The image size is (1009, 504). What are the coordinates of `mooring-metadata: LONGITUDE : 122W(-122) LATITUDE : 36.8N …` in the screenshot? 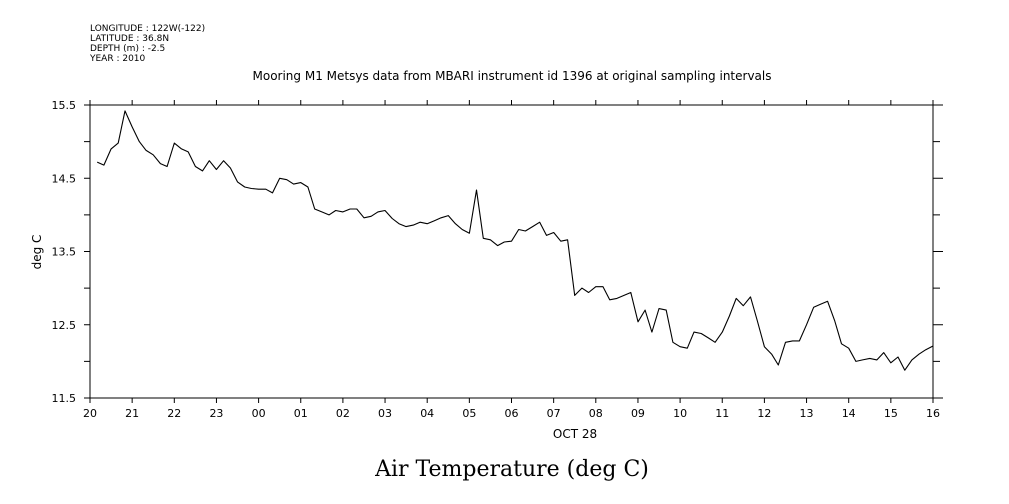 It's located at (147, 44).